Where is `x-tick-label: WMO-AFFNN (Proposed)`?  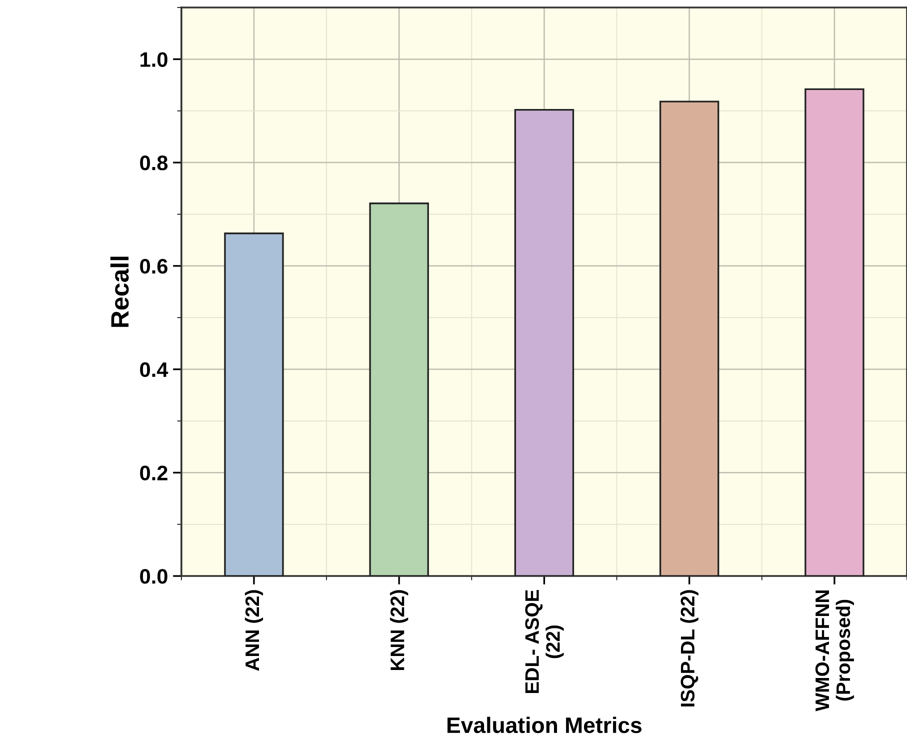
x-tick-label: WMO-AFFNN (Proposed) is located at coordinates (834, 651).